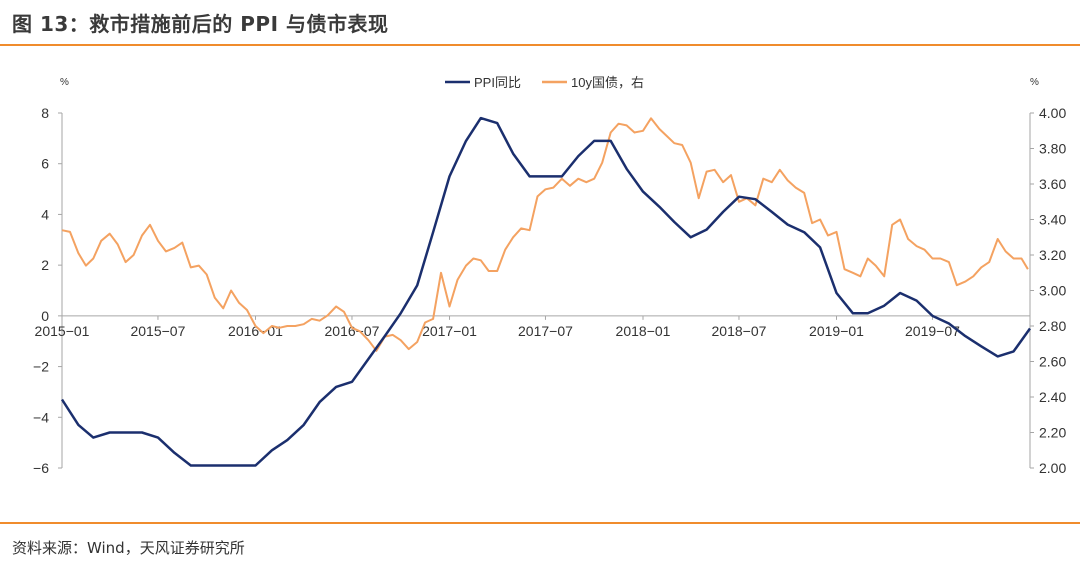 The width and height of the screenshot is (1080, 570). What do you see at coordinates (128, 548) in the screenshot?
I see `source-note: 资料来源：Wind，天风证券研究所` at bounding box center [128, 548].